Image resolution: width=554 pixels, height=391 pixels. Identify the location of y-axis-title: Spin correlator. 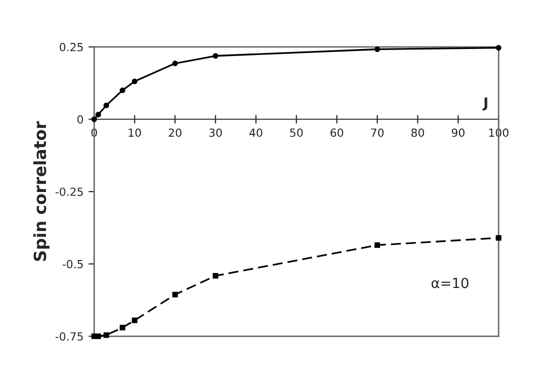
(41, 191).